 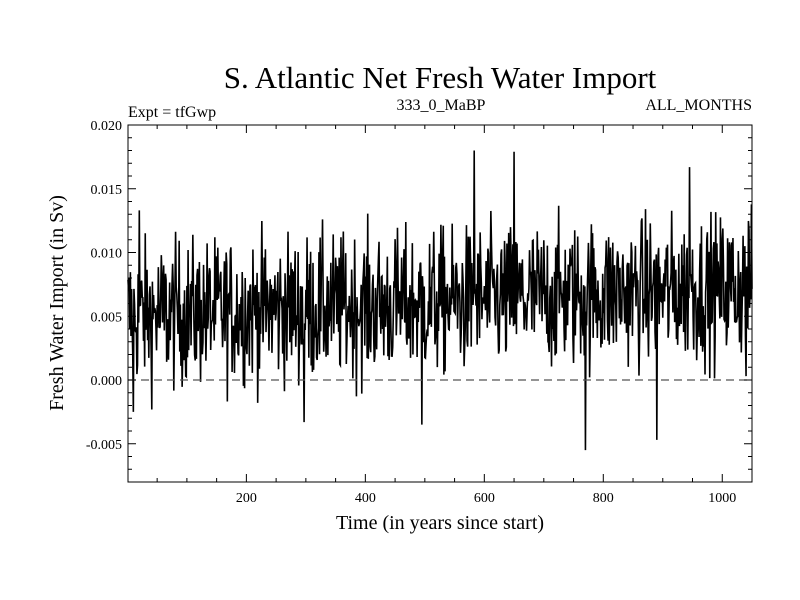 I want to click on x-tick-label: 800, so click(x=603, y=498).